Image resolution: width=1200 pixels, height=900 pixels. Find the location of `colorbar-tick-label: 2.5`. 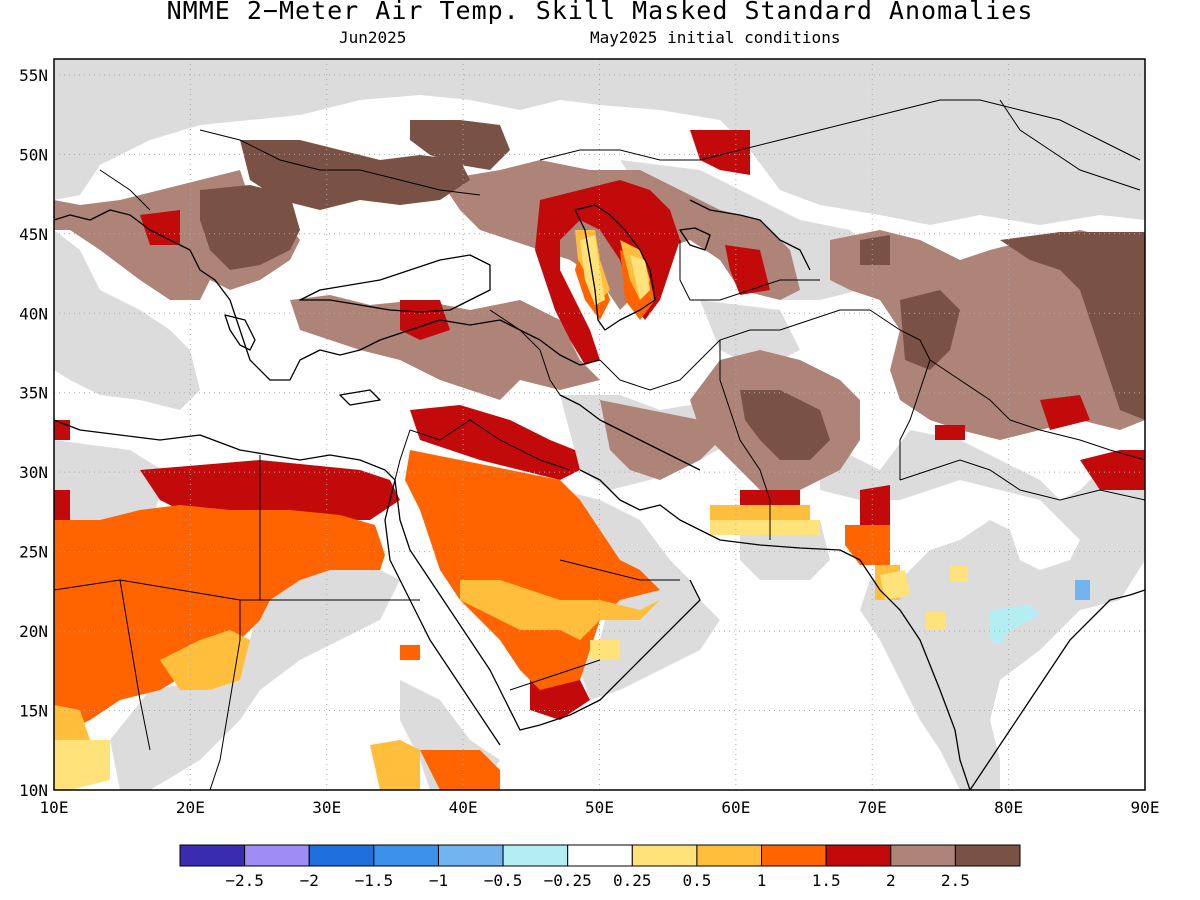

colorbar-tick-label: 2.5 is located at coordinates (955, 880).